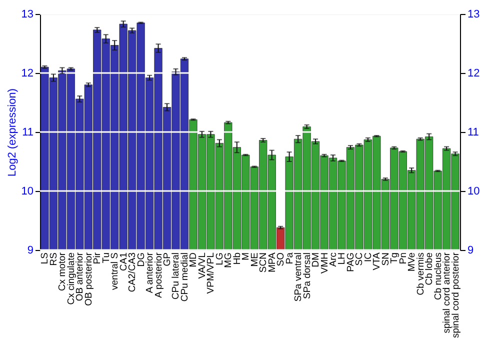 The image size is (500, 350). What do you see at coordinates (456, 295) in the screenshot?
I see `x-tick-label: spinal cord posterior` at bounding box center [456, 295].